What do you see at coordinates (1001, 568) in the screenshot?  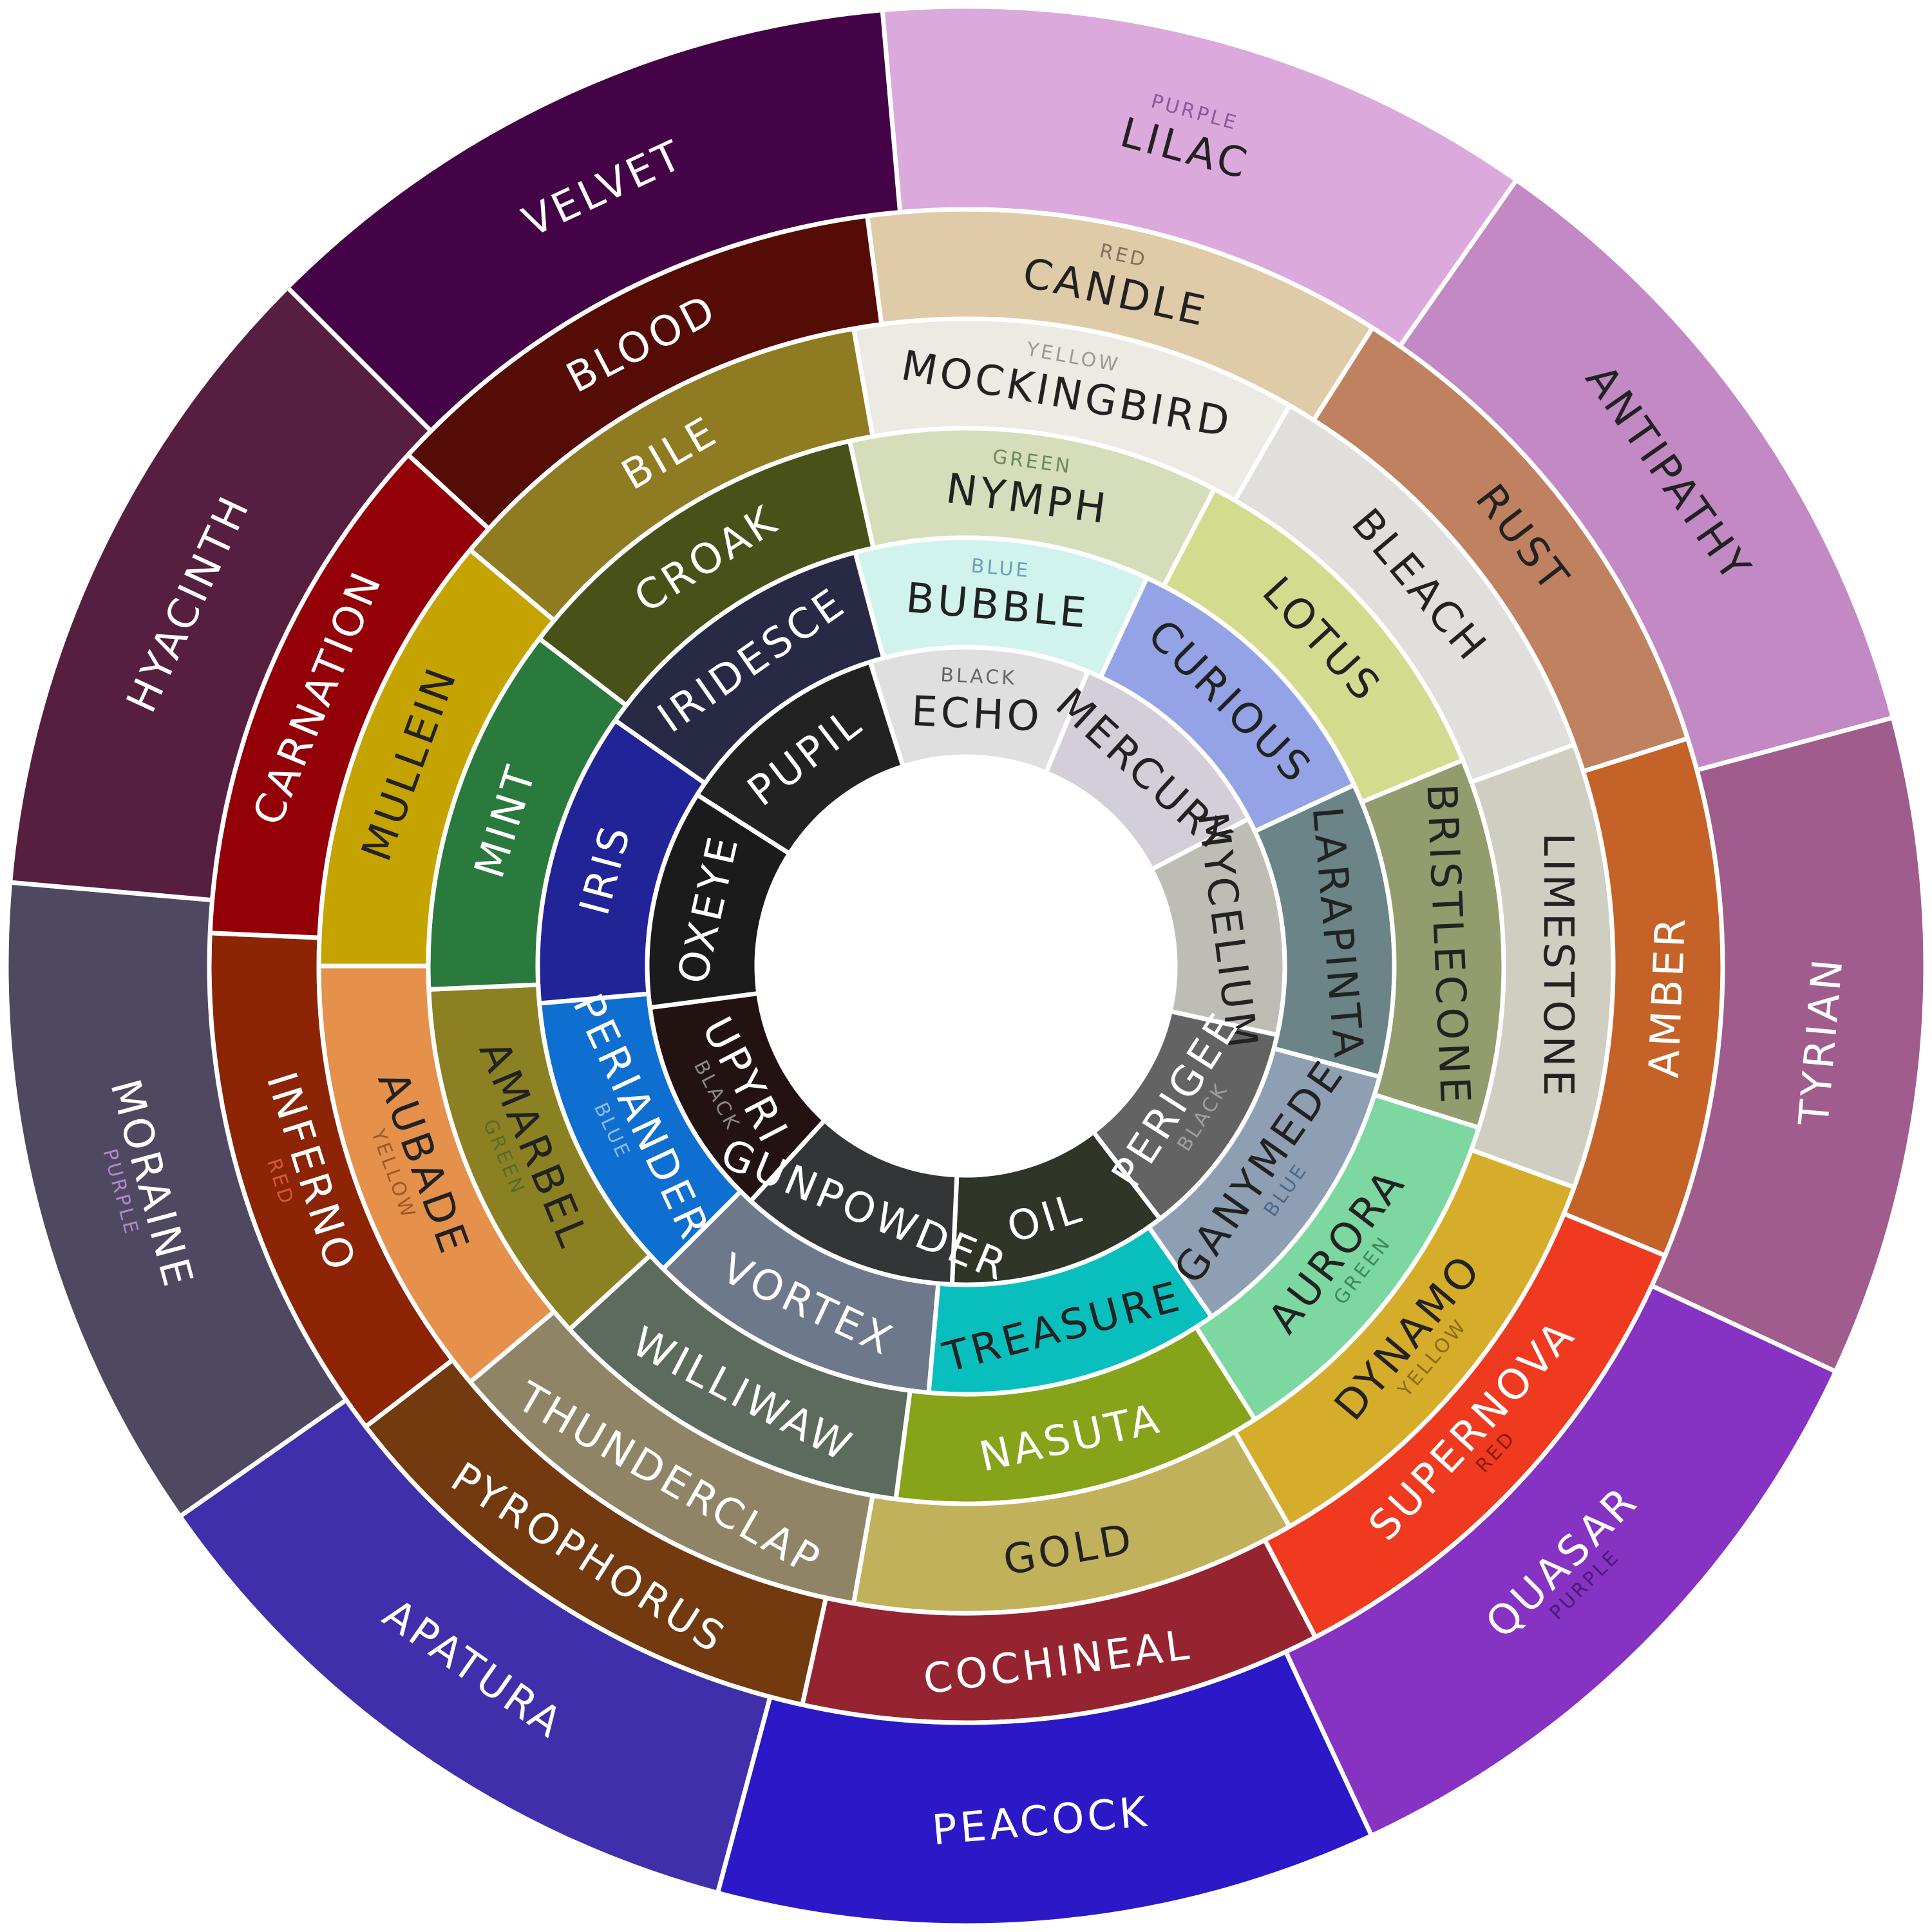 I see `category-label-blue: BLUE` at bounding box center [1001, 568].